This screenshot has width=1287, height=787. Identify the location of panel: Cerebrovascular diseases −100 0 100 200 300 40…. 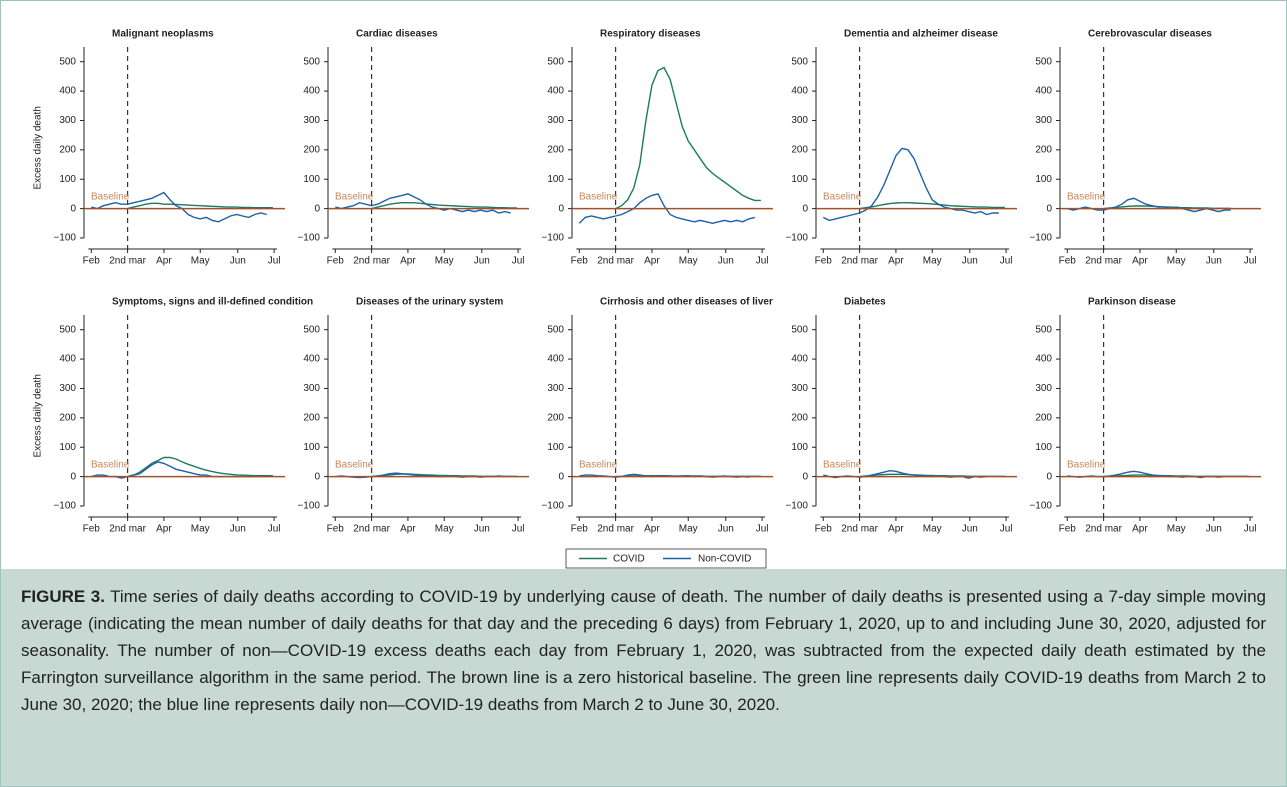
(1145, 148).